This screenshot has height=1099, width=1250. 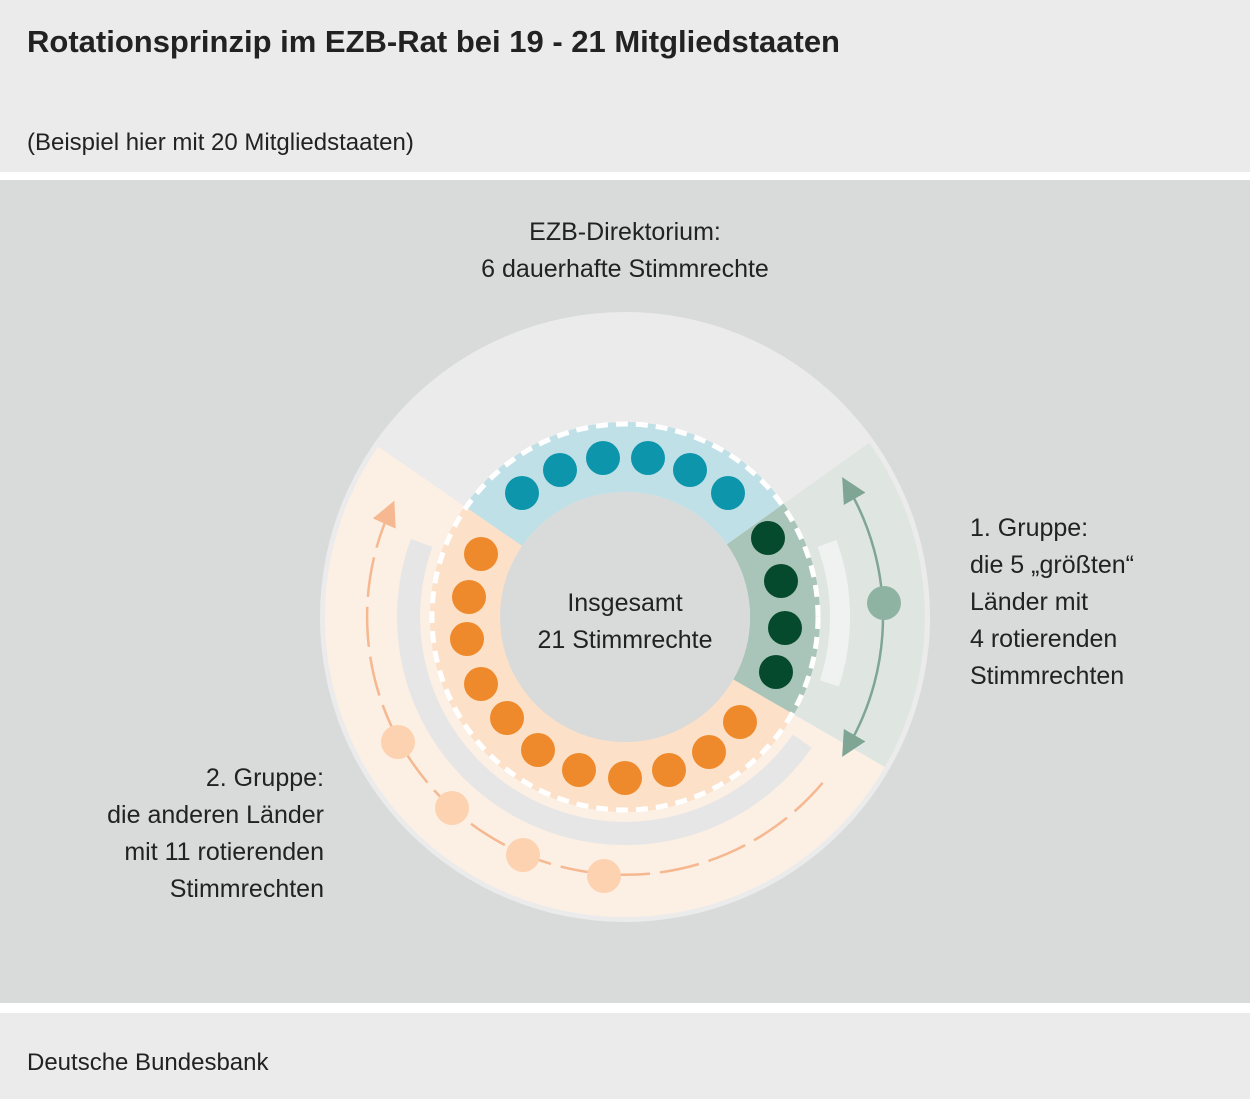 What do you see at coordinates (1029, 602) in the screenshot?
I see `group1-label: Länder mit` at bounding box center [1029, 602].